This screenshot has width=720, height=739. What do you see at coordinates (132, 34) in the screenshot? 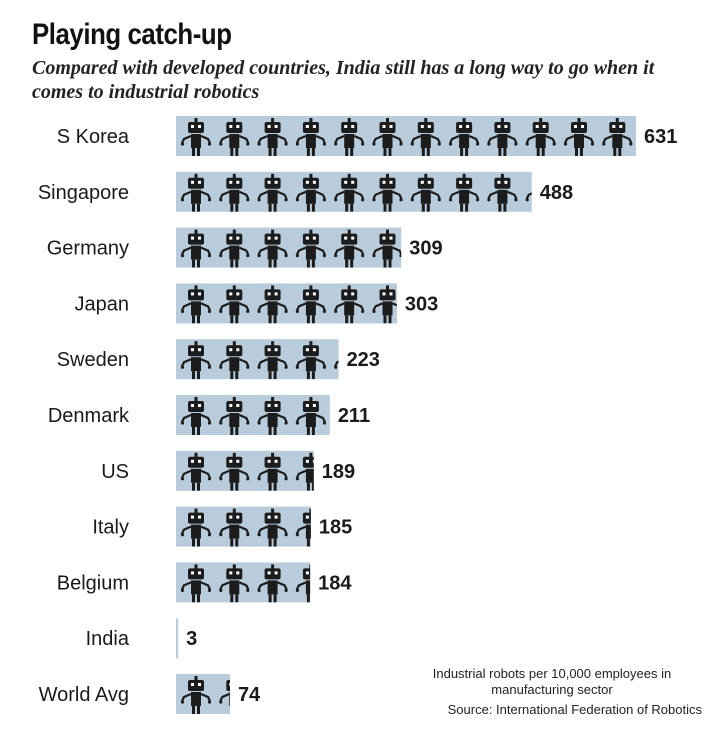
I see `chart-title: Playing catch-up` at bounding box center [132, 34].